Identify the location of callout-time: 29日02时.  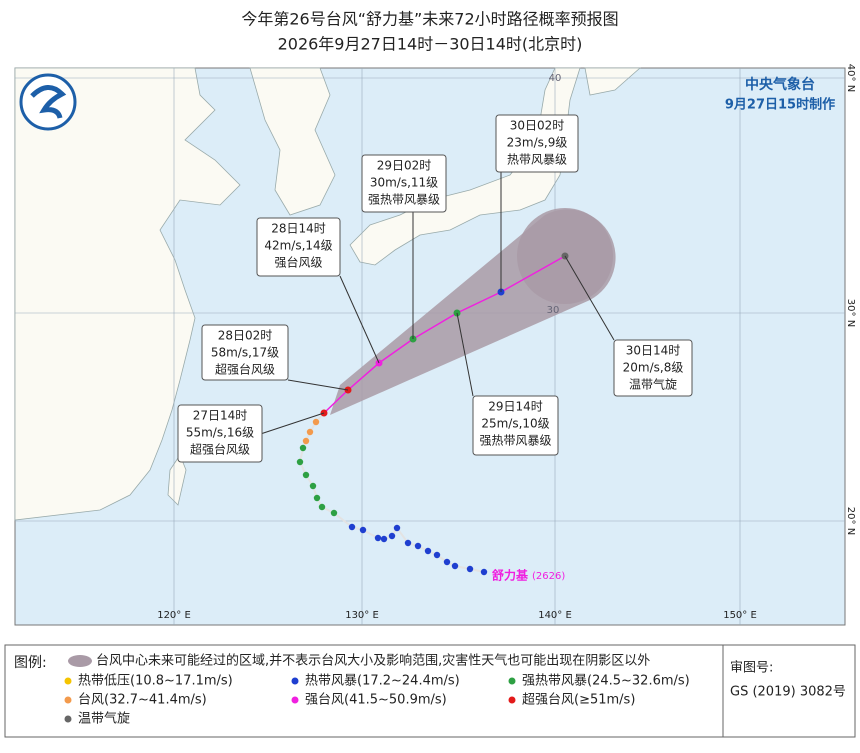
(404, 166).